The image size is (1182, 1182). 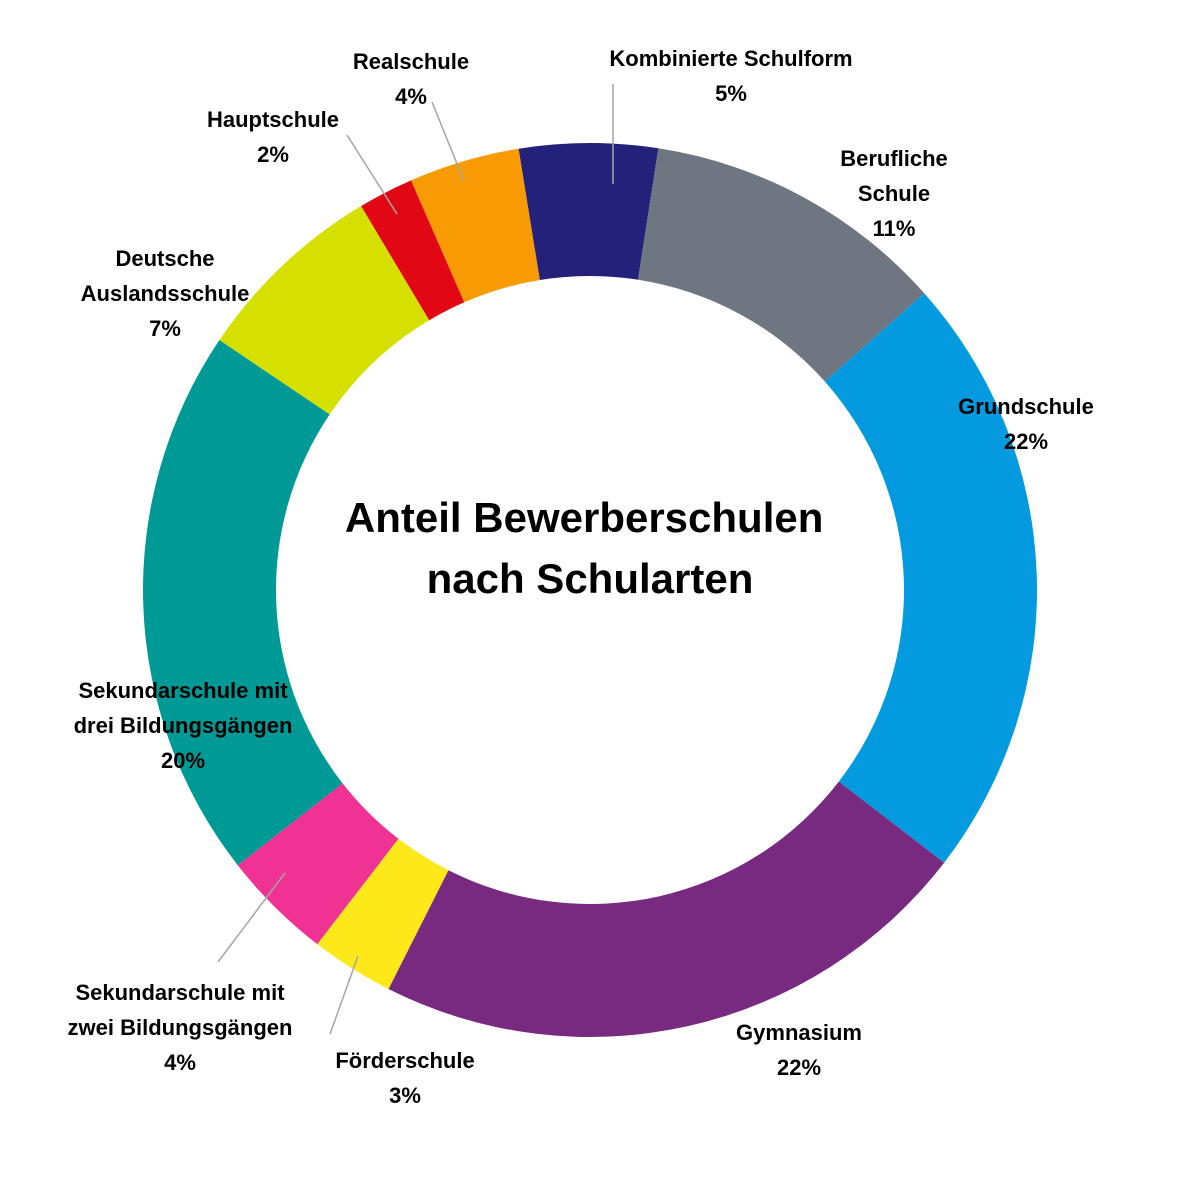 I want to click on slice-percent-3: 22%, so click(x=799, y=1067).